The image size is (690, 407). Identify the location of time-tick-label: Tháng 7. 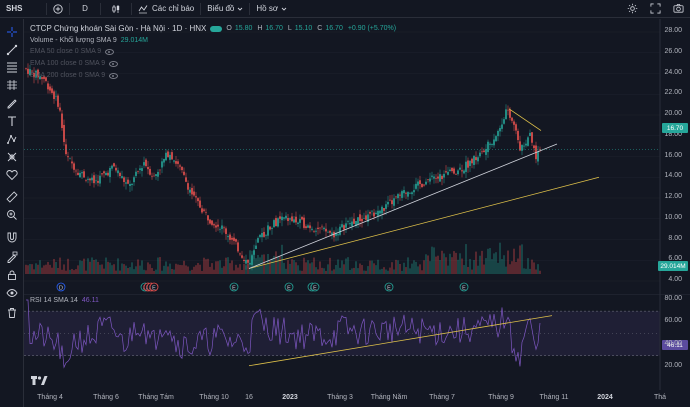
(442, 397).